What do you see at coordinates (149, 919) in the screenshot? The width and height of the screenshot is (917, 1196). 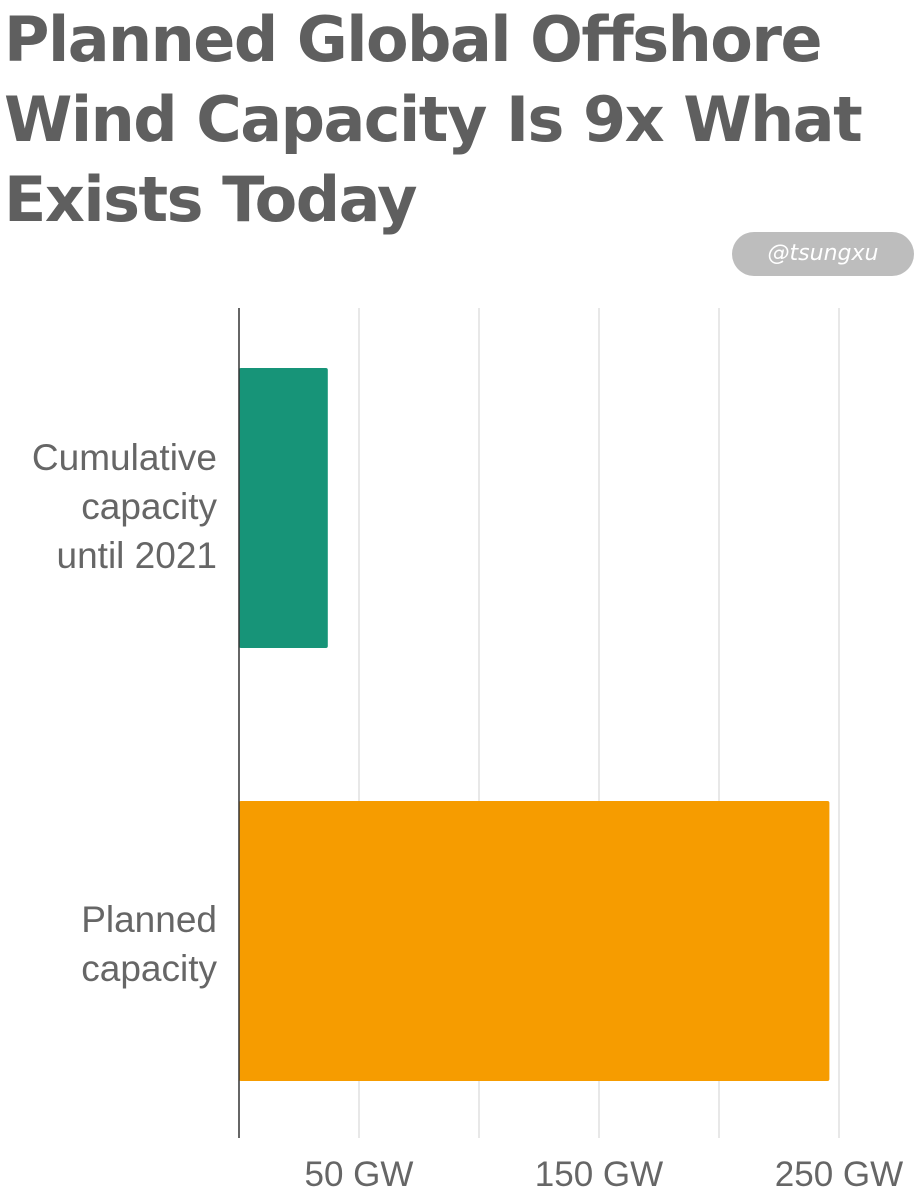 I see `category-label-line: Planned` at bounding box center [149, 919].